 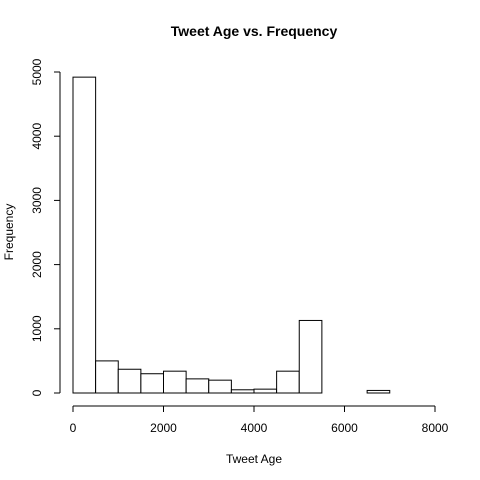 What do you see at coordinates (37, 392) in the screenshot?
I see `y-tick-label: 0` at bounding box center [37, 392].